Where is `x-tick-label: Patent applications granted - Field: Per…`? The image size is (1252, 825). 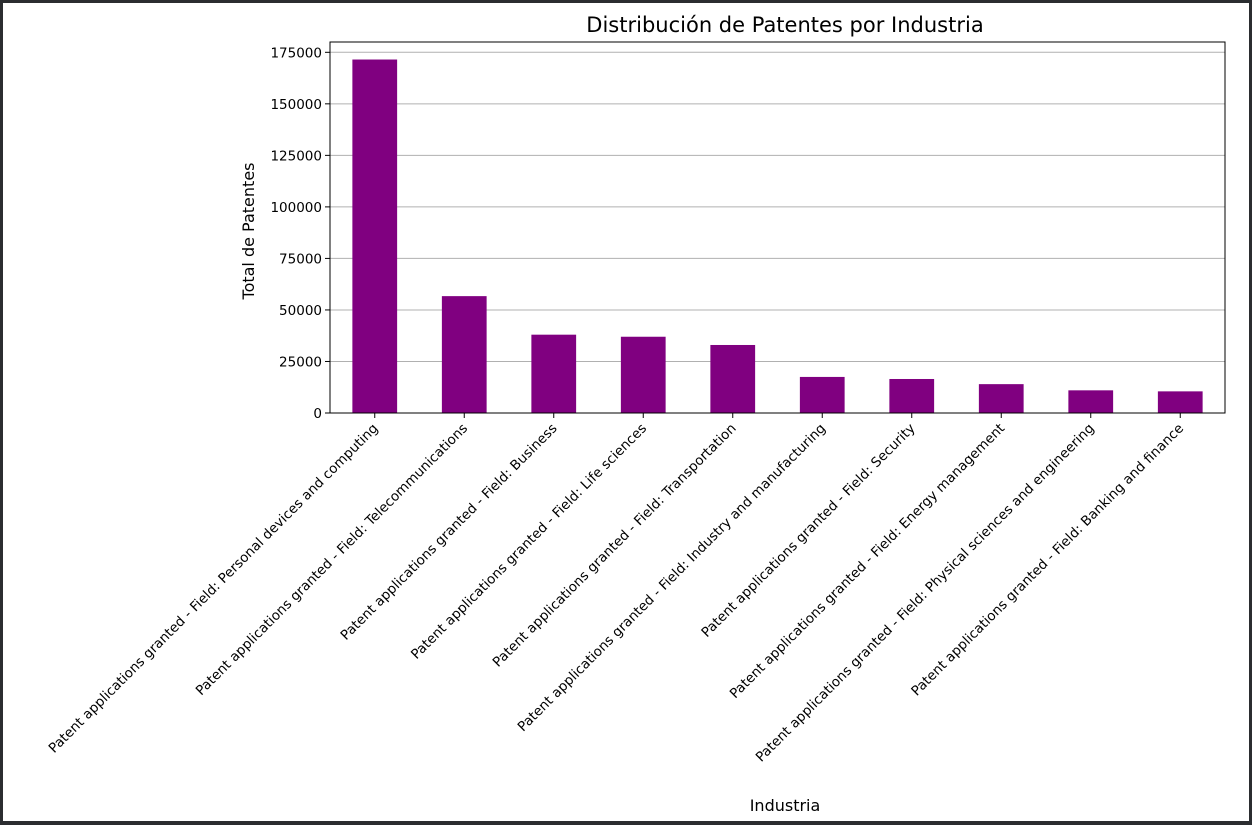
x-tick-label: Patent applications granted - Field: Per… is located at coordinates (214, 589).